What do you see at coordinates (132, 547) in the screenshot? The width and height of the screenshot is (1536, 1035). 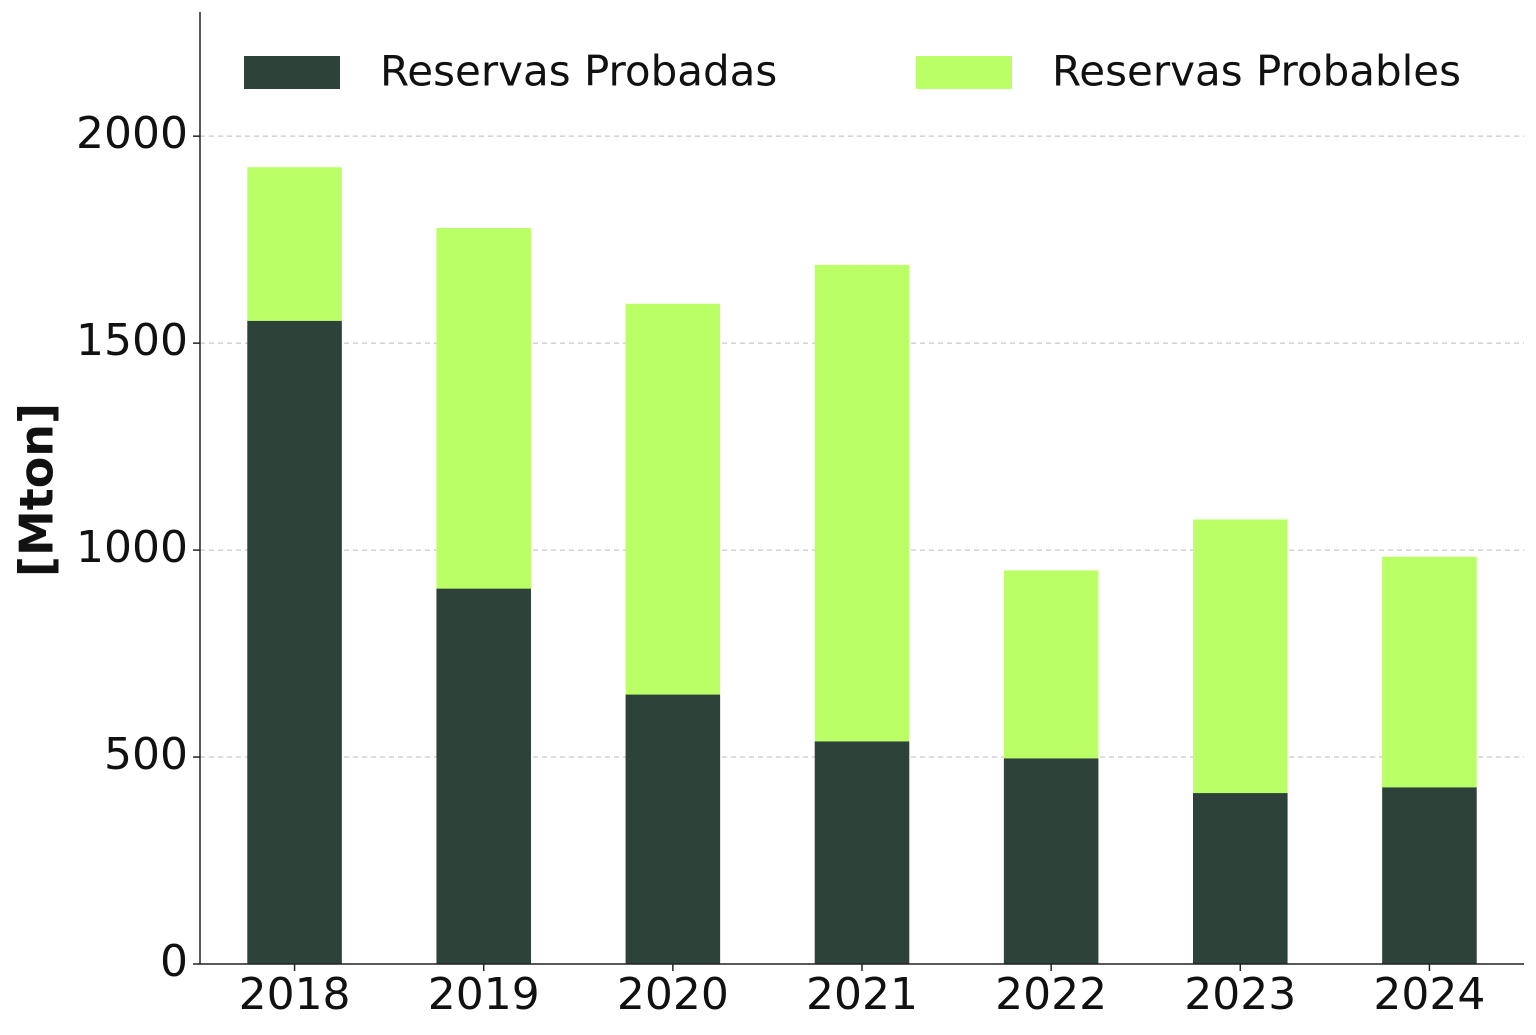 I see `y-tick-label: 1000` at bounding box center [132, 547].